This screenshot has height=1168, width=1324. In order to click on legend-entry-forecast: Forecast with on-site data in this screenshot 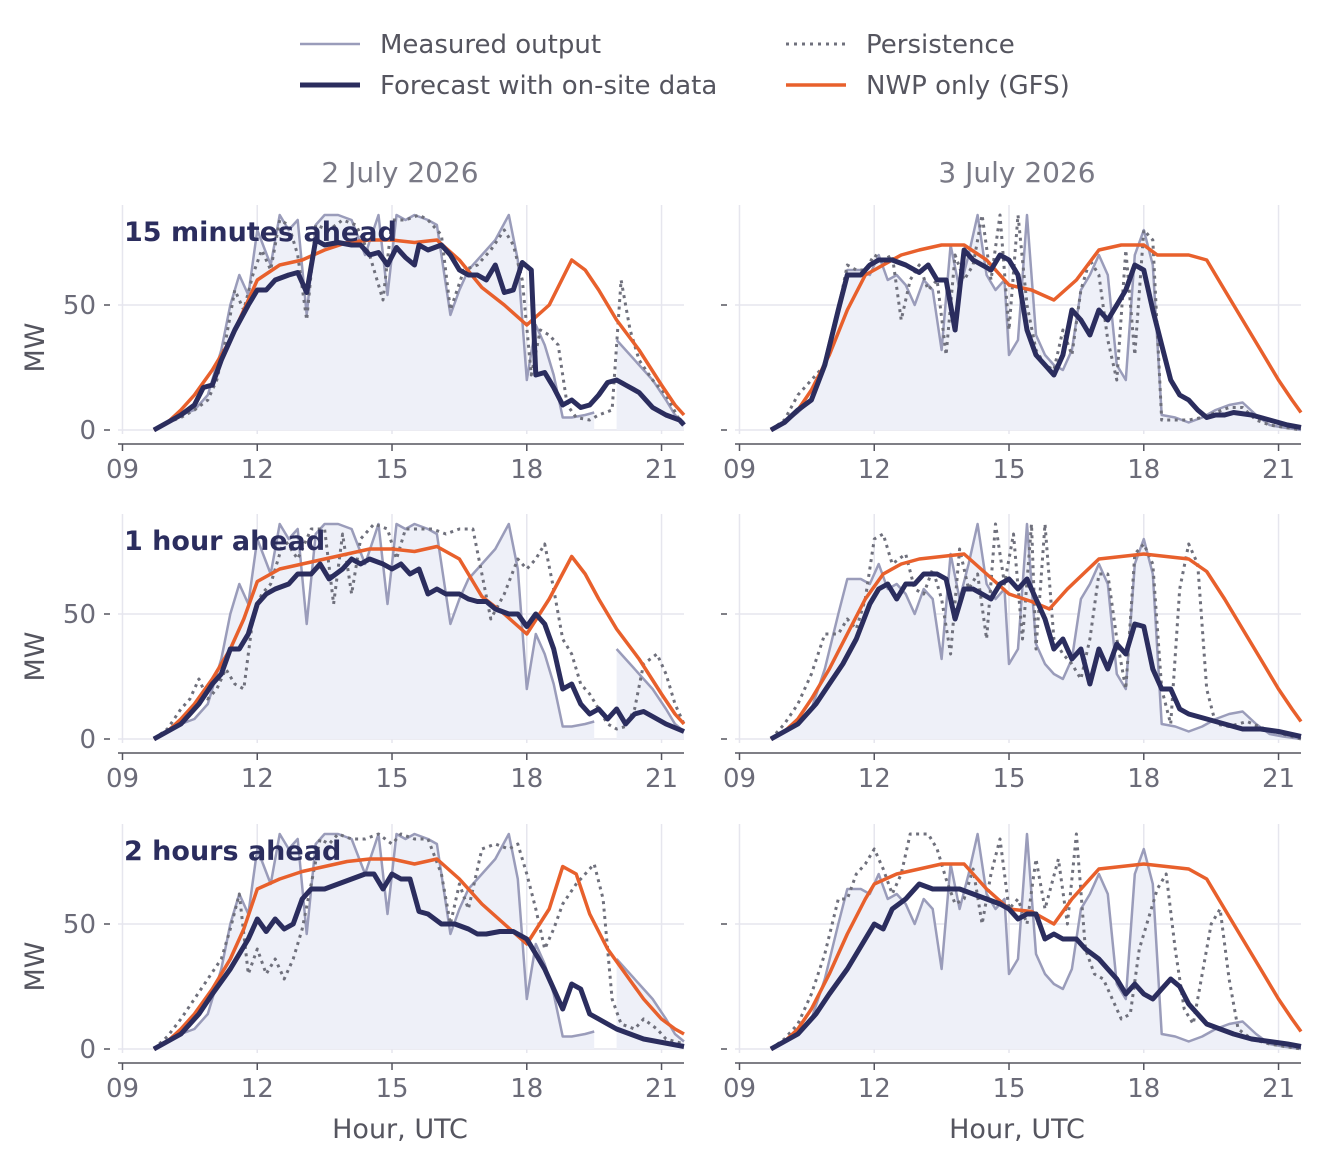, I will do `click(508, 86)`.